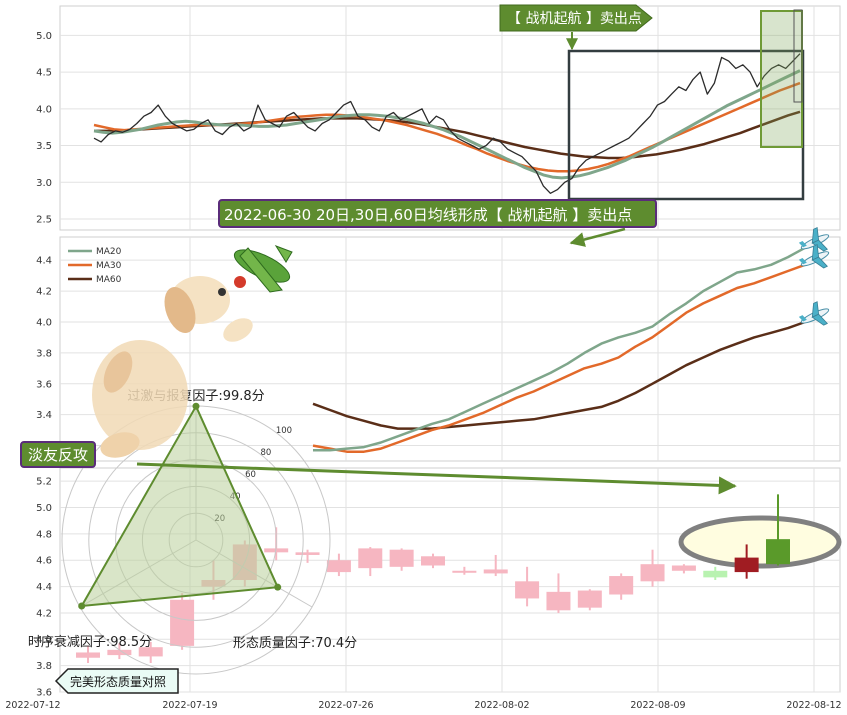 This screenshot has width=847, height=715. I want to click on ma-legend: MA20 MA30 MA60, so click(95, 266).